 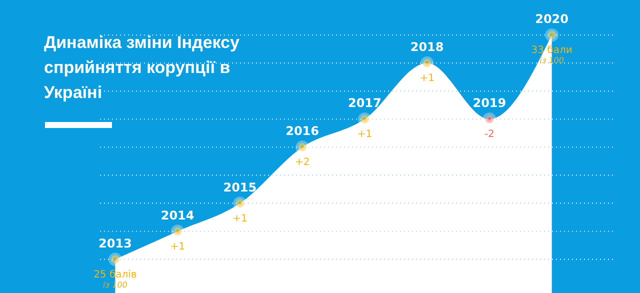 I want to click on annotation: +2, so click(x=302, y=162).